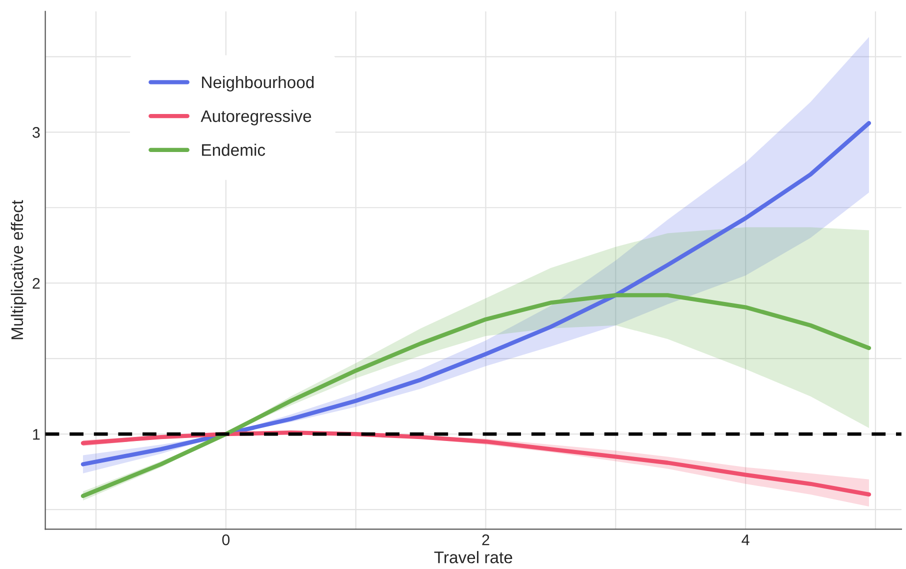  What do you see at coordinates (473, 557) in the screenshot?
I see `x-axis-title: Travel rate` at bounding box center [473, 557].